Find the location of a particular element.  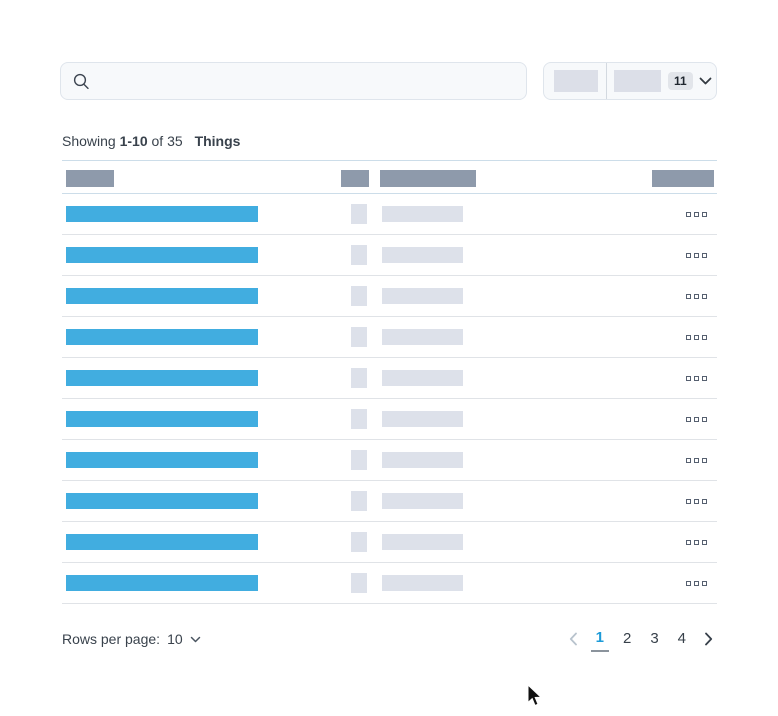

page-button-3: 3 is located at coordinates (654, 639).